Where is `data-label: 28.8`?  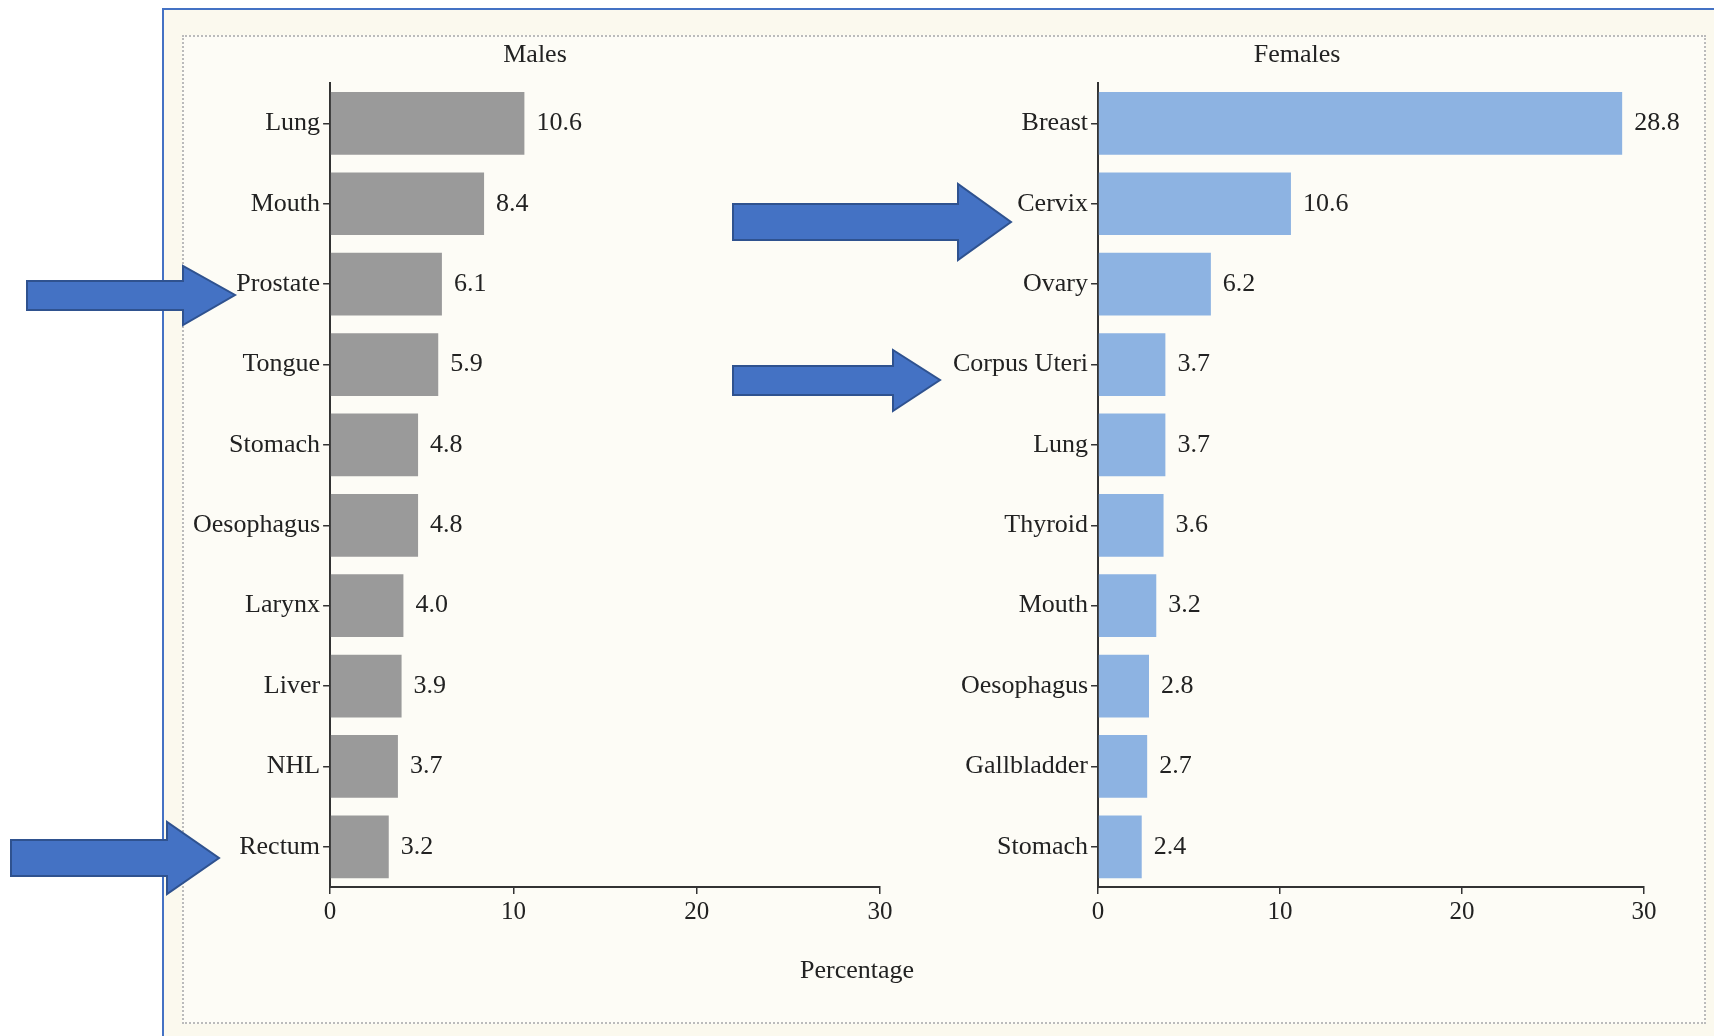
data-label: 28.8 is located at coordinates (1657, 122).